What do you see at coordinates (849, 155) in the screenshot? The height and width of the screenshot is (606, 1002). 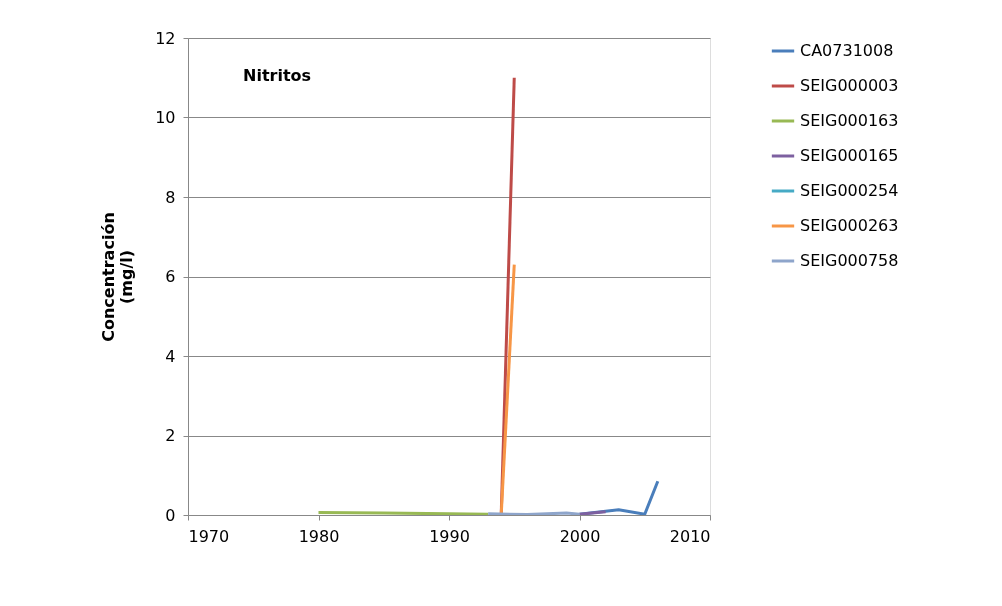 I see `legend-label: SEIG000165` at bounding box center [849, 155].